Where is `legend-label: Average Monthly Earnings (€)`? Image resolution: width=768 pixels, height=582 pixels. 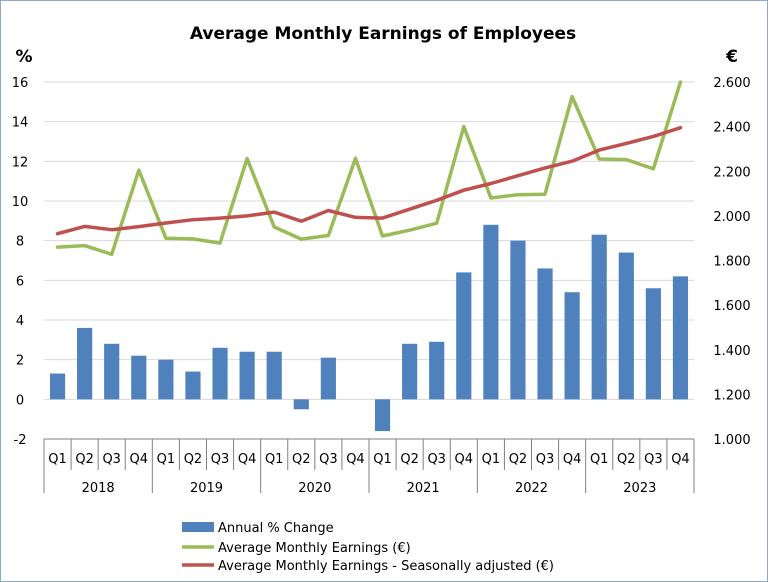 legend-label: Average Monthly Earnings (€) is located at coordinates (314, 548).